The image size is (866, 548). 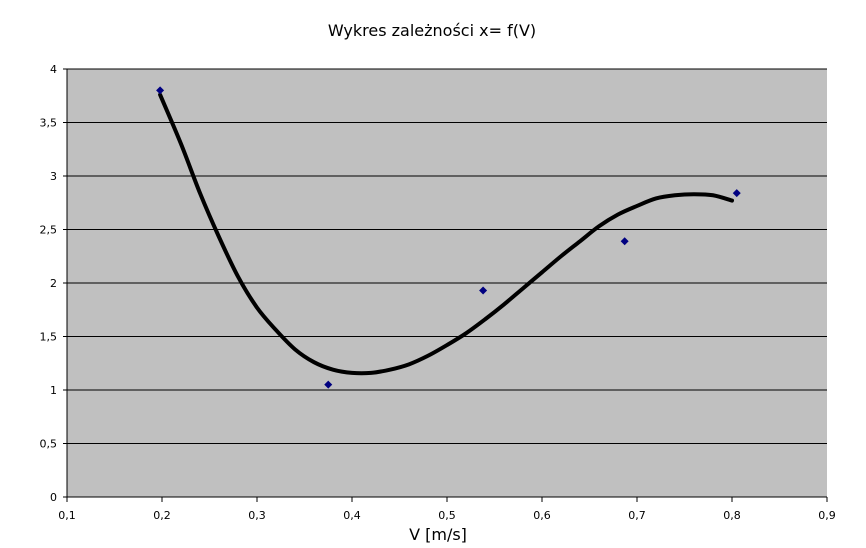 I want to click on x-tick-label: 0,3, so click(x=257, y=515).